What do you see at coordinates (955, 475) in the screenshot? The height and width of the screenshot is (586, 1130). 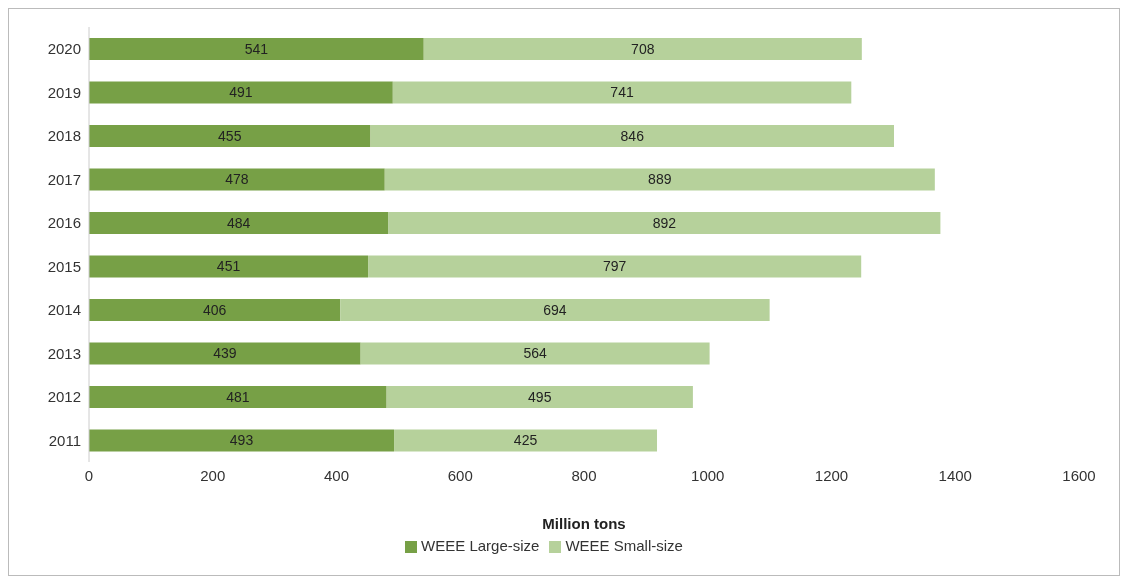 I see `x-tick-label: 1400` at bounding box center [955, 475].